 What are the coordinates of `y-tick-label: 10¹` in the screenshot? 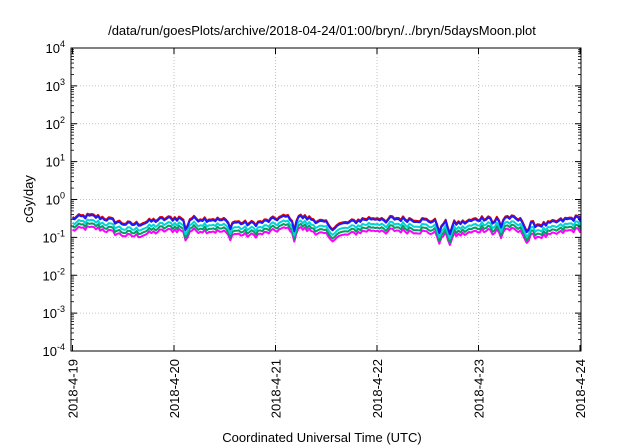 It's located at (55, 161).